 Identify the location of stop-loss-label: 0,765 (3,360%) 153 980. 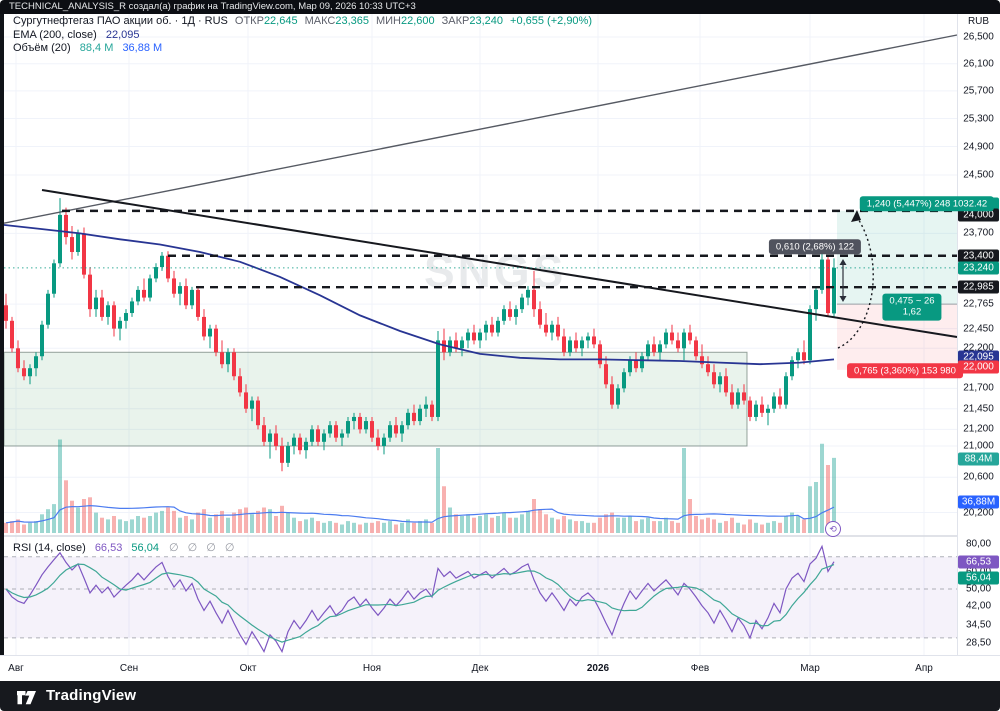
(905, 371).